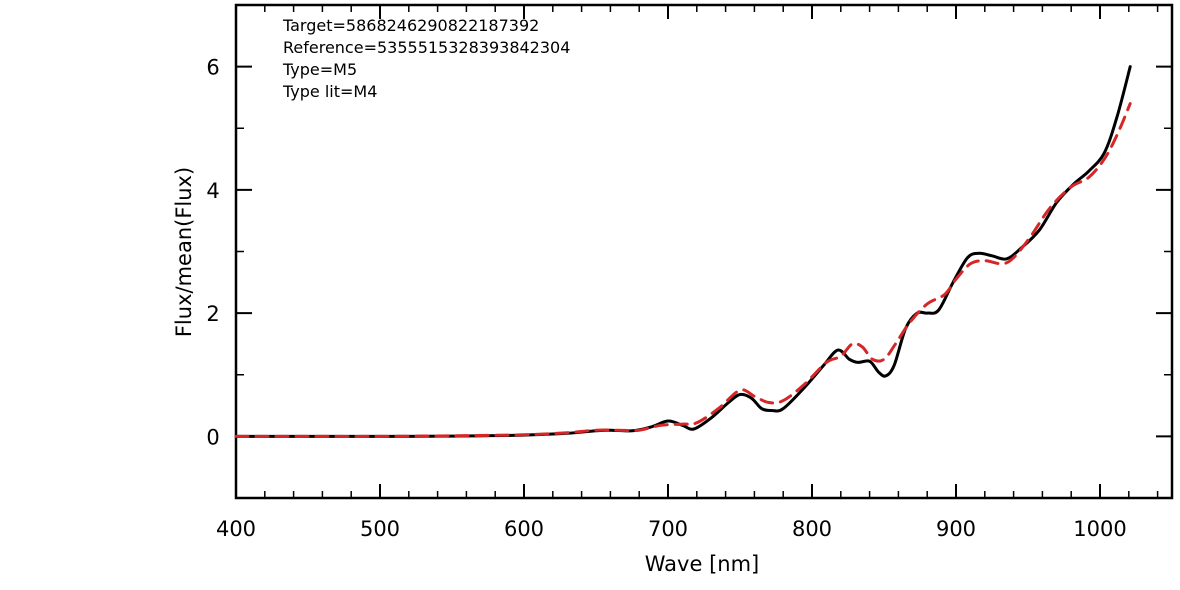 The height and width of the screenshot is (590, 1180). I want to click on x-tick-label: 800, so click(812, 529).